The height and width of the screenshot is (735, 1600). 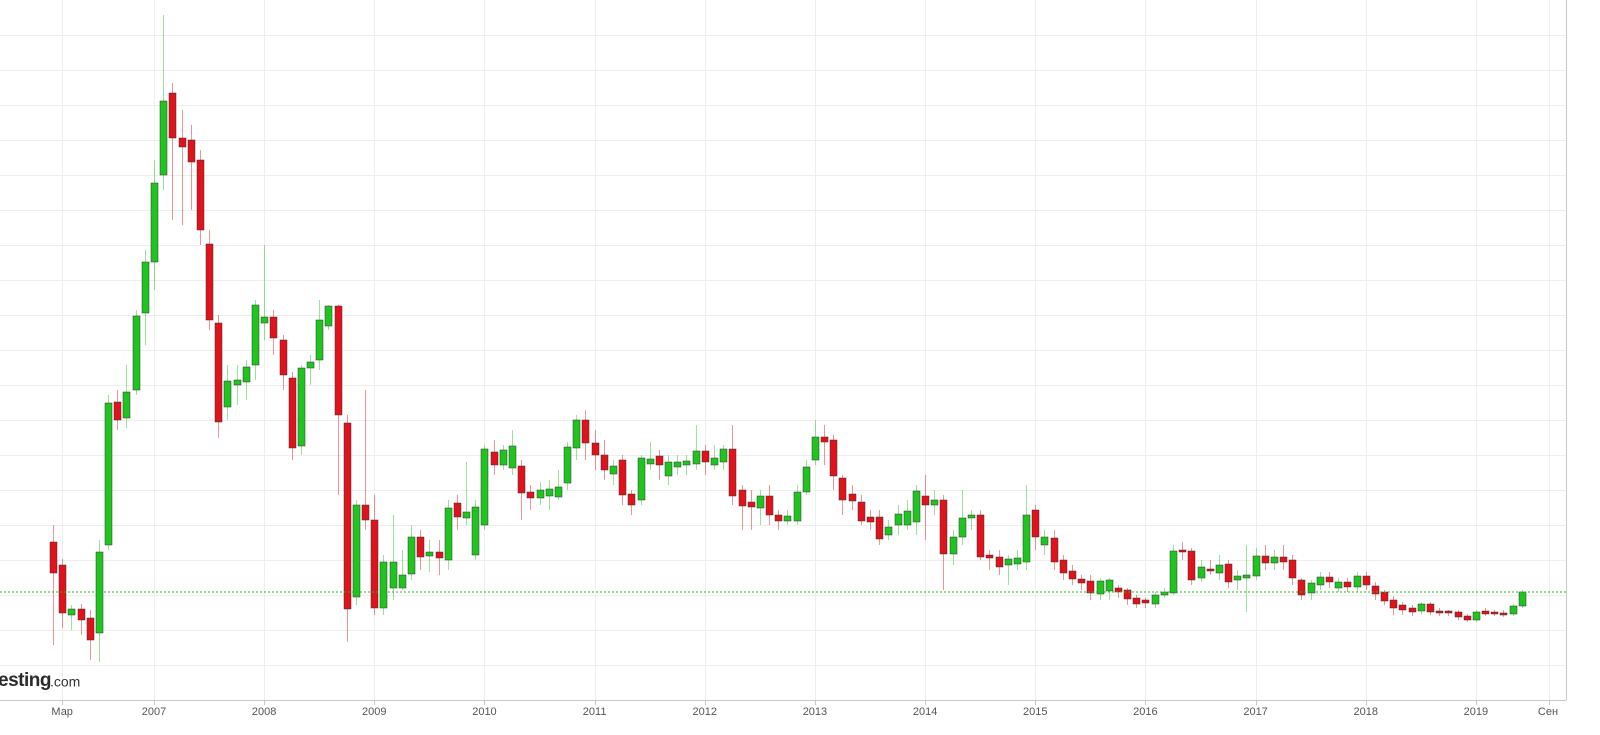 What do you see at coordinates (1255, 712) in the screenshot?
I see `x-tick-label: 2017` at bounding box center [1255, 712].